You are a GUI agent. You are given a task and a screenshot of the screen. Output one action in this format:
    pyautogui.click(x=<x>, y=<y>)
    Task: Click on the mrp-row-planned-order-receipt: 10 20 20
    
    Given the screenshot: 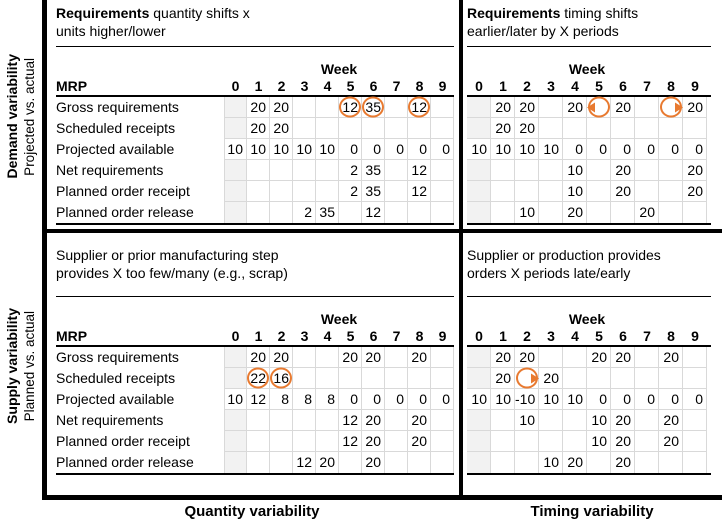 What is the action you would take?
    pyautogui.click(x=589, y=191)
    